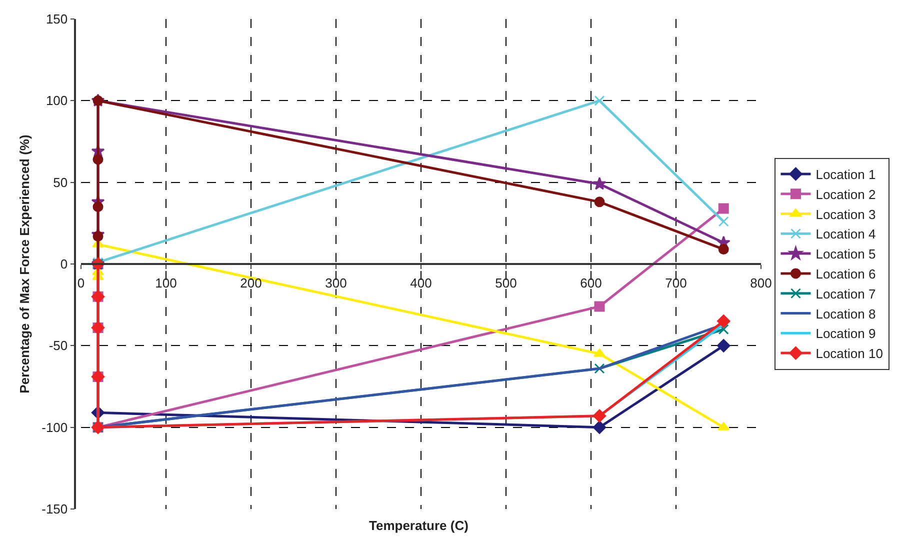 Image resolution: width=907 pixels, height=548 pixels. What do you see at coordinates (591, 282) in the screenshot?
I see `x-tick-label: 600` at bounding box center [591, 282].